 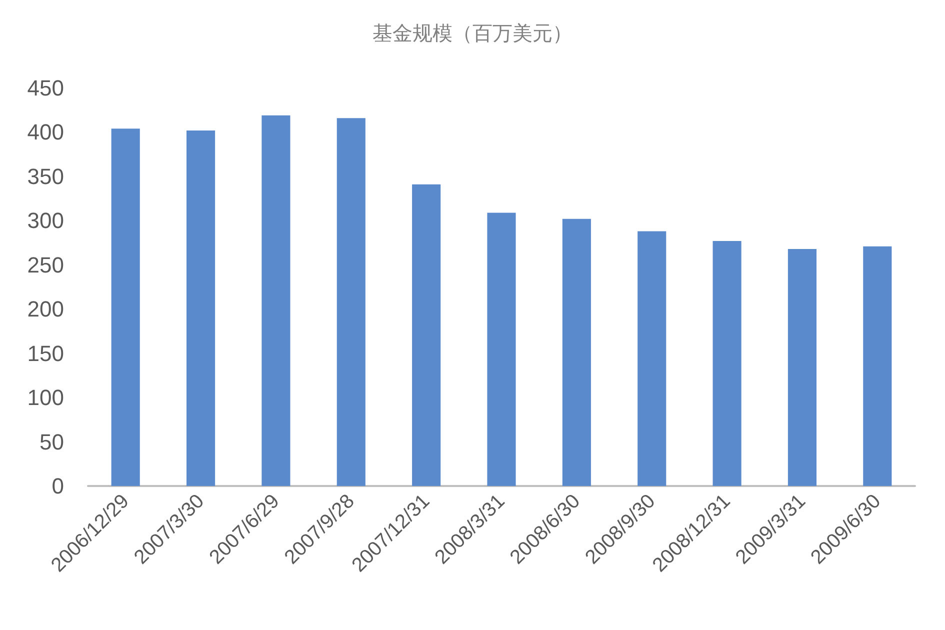 I want to click on y-tick-label: 300, so click(x=45, y=221).